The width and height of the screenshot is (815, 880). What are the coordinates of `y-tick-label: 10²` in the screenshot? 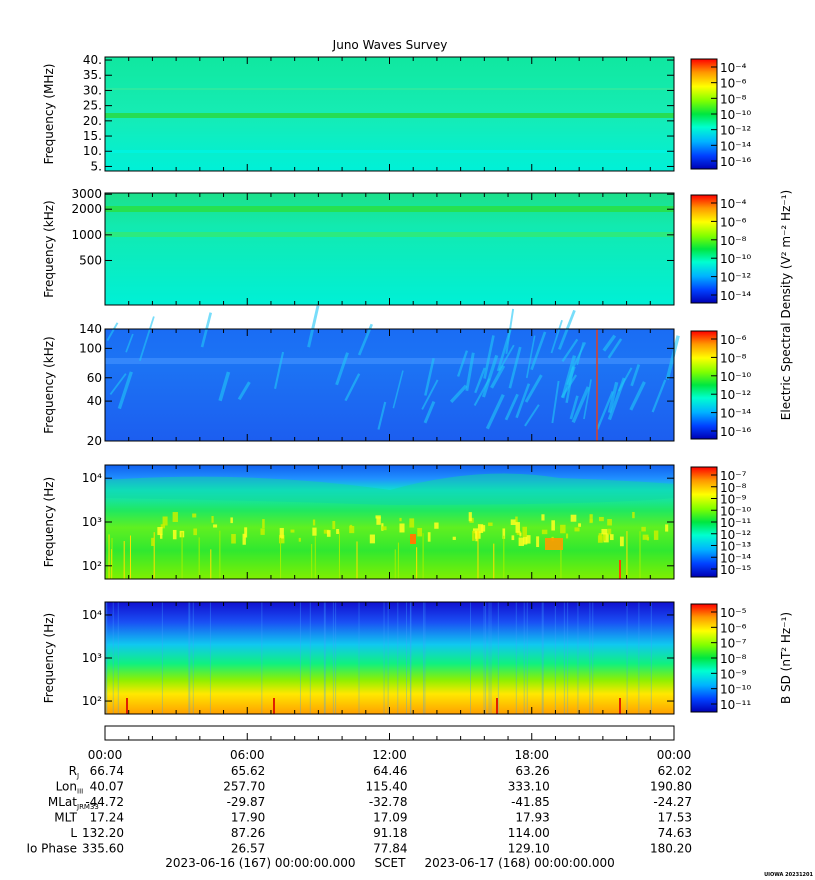 It's located at (92, 566).